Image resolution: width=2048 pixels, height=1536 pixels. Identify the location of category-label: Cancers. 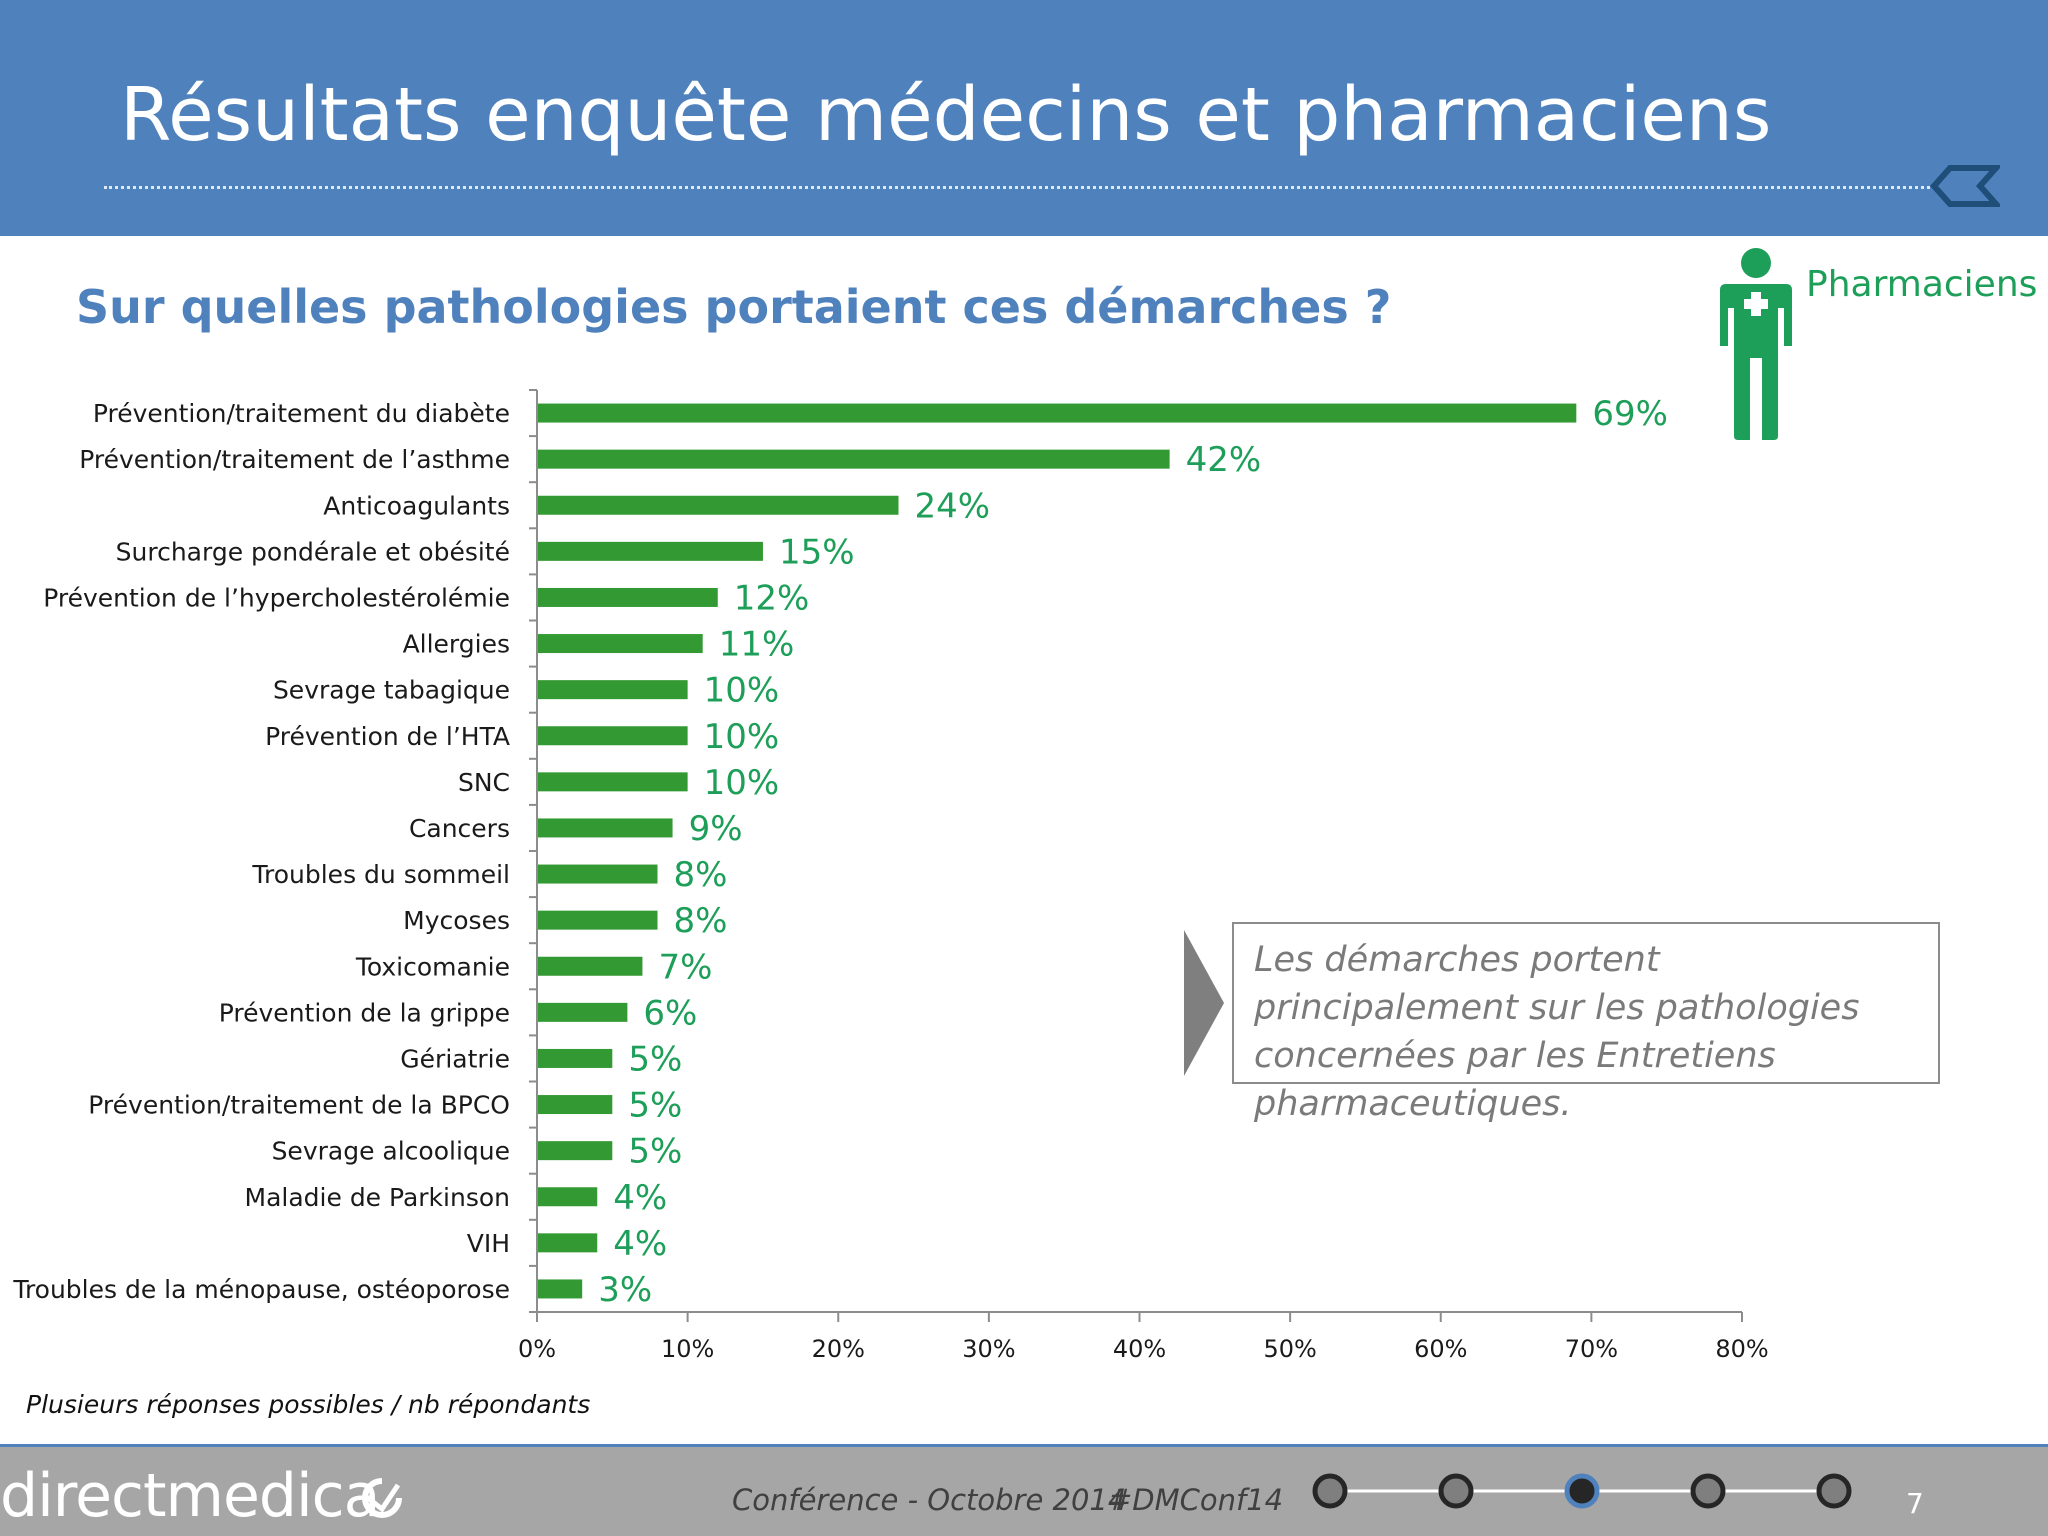
(459, 828).